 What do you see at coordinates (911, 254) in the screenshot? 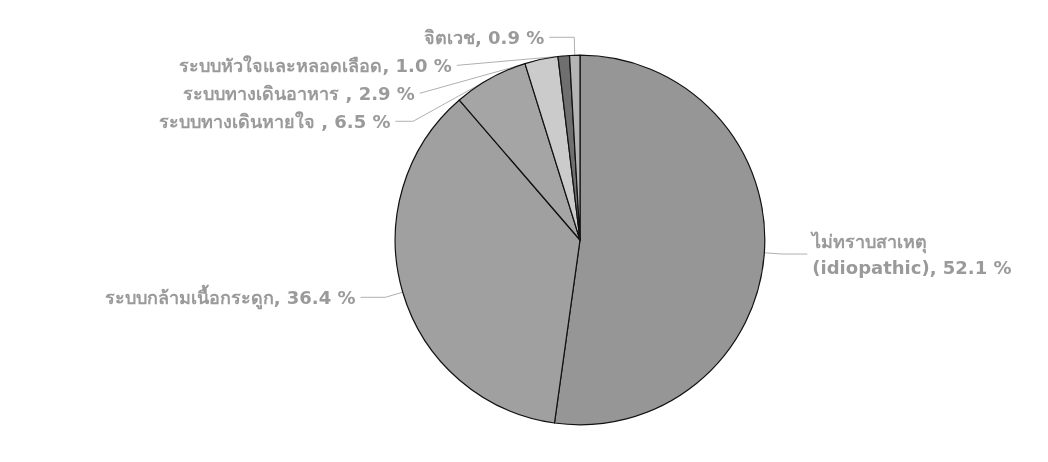
I see `slice-label: ไม่ทราบสาเหตุ (idiopathic), 52.1 %` at bounding box center [911, 254].